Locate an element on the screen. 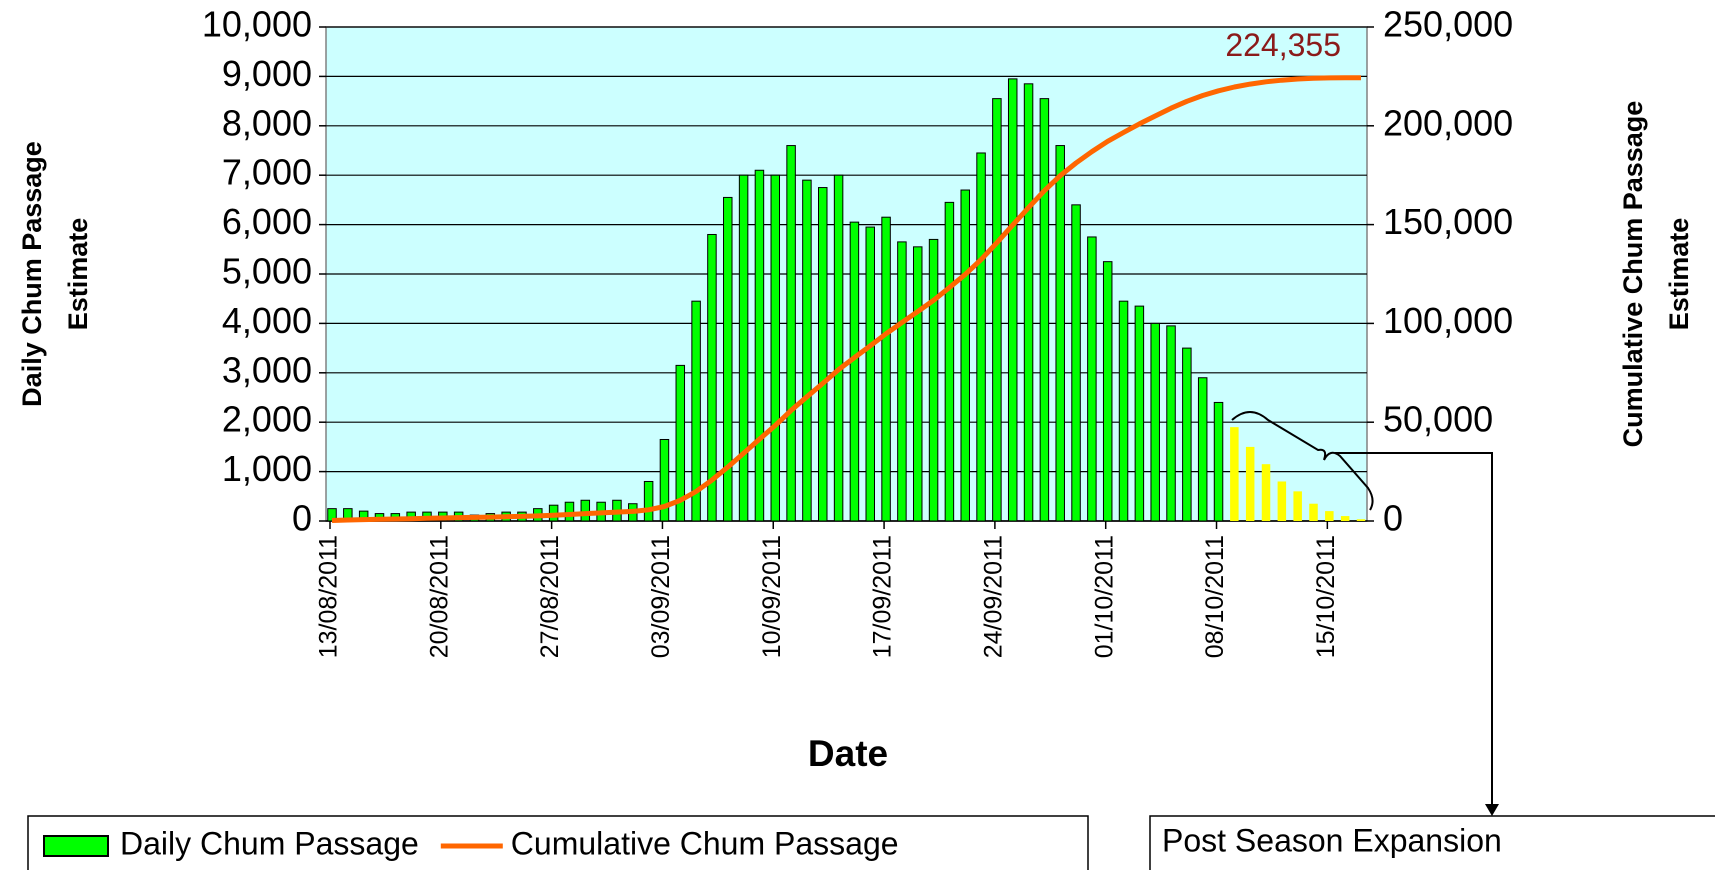  x-tick-label: 01/10/2011 is located at coordinates (1104, 596).